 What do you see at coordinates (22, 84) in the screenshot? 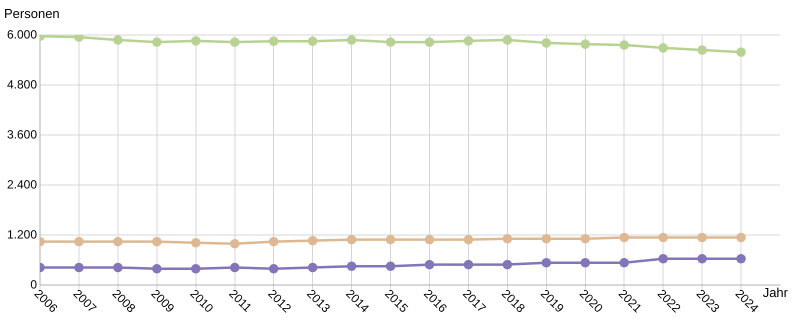
I see `y-tick-label: 4.800` at bounding box center [22, 84].